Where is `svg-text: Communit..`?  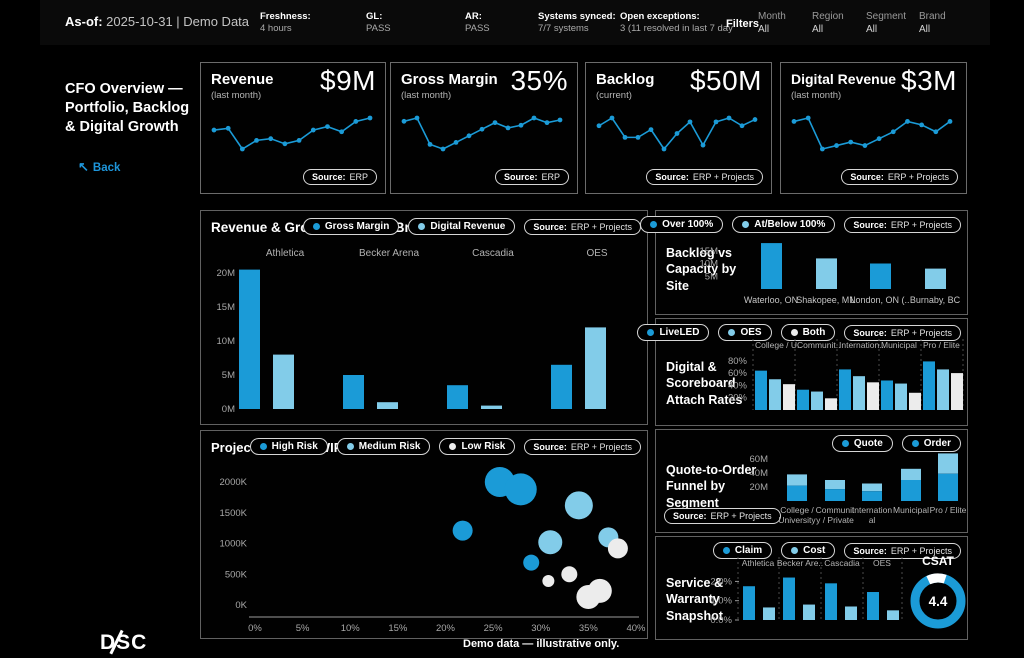 svg-text: Communit.. is located at coordinates (818, 345).